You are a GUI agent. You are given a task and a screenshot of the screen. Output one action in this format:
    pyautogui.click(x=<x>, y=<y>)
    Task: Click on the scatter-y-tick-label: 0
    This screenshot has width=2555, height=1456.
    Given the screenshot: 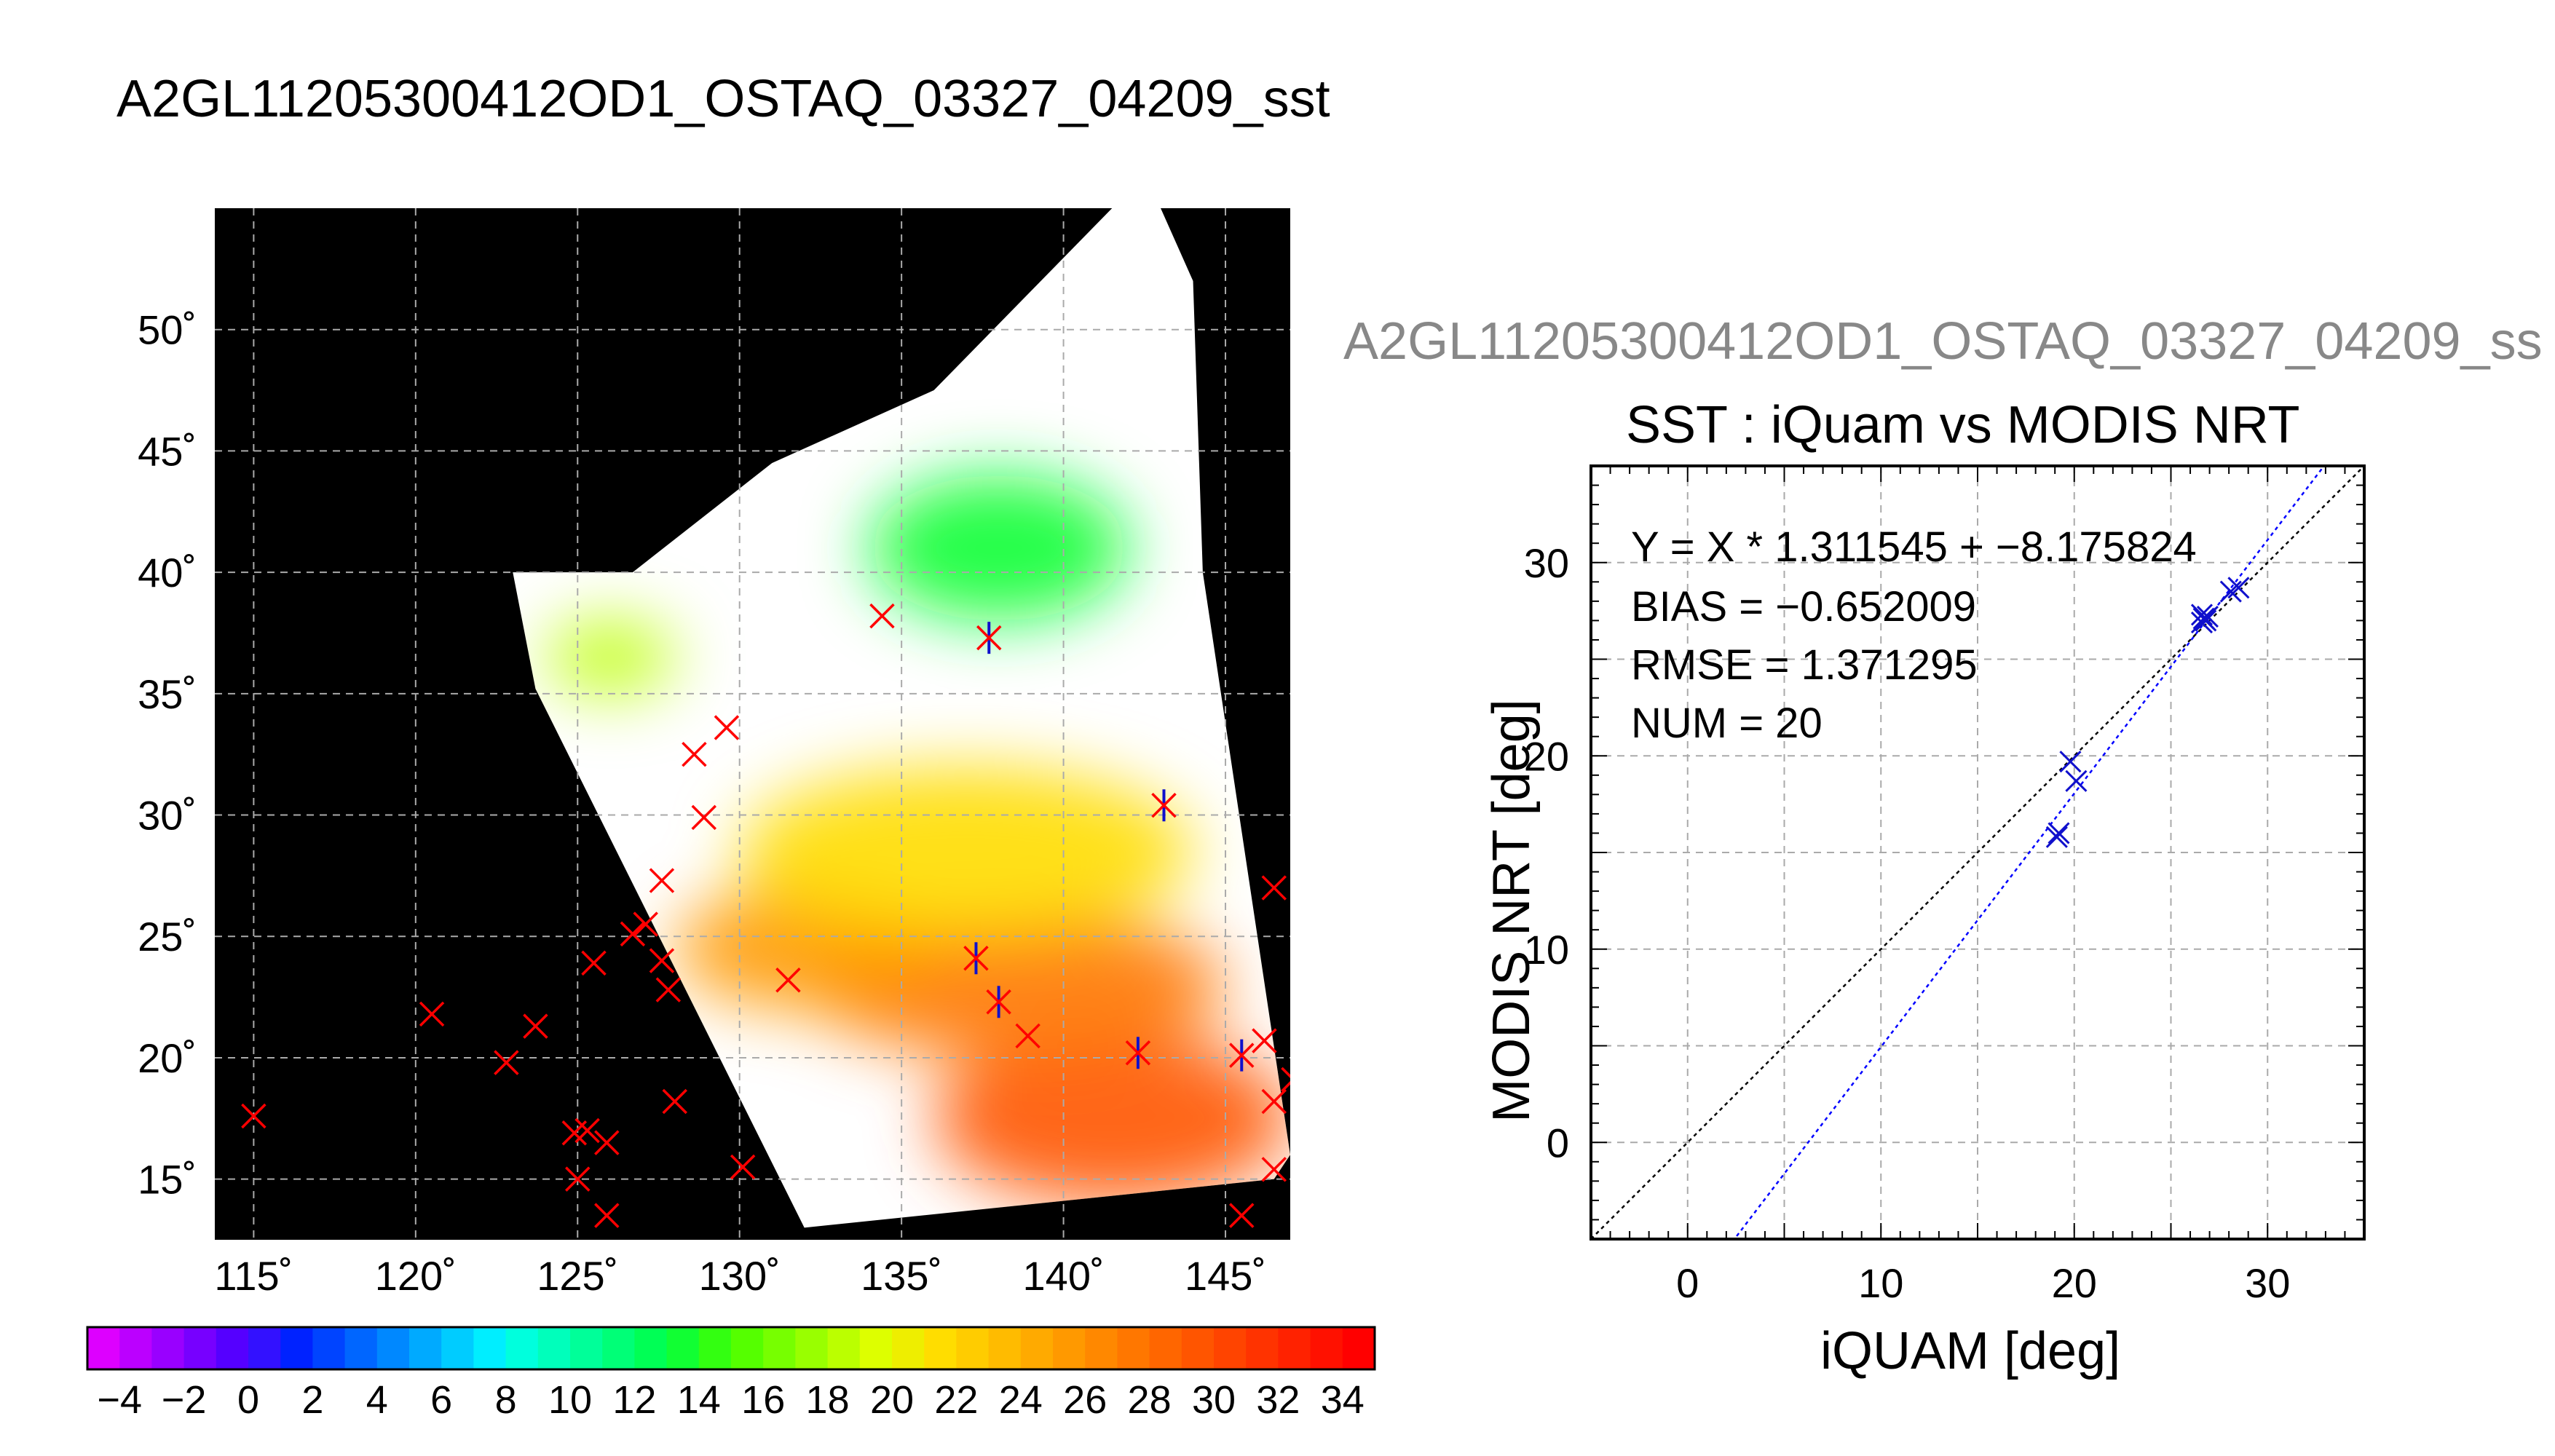 What is the action you would take?
    pyautogui.click(x=1558, y=1143)
    